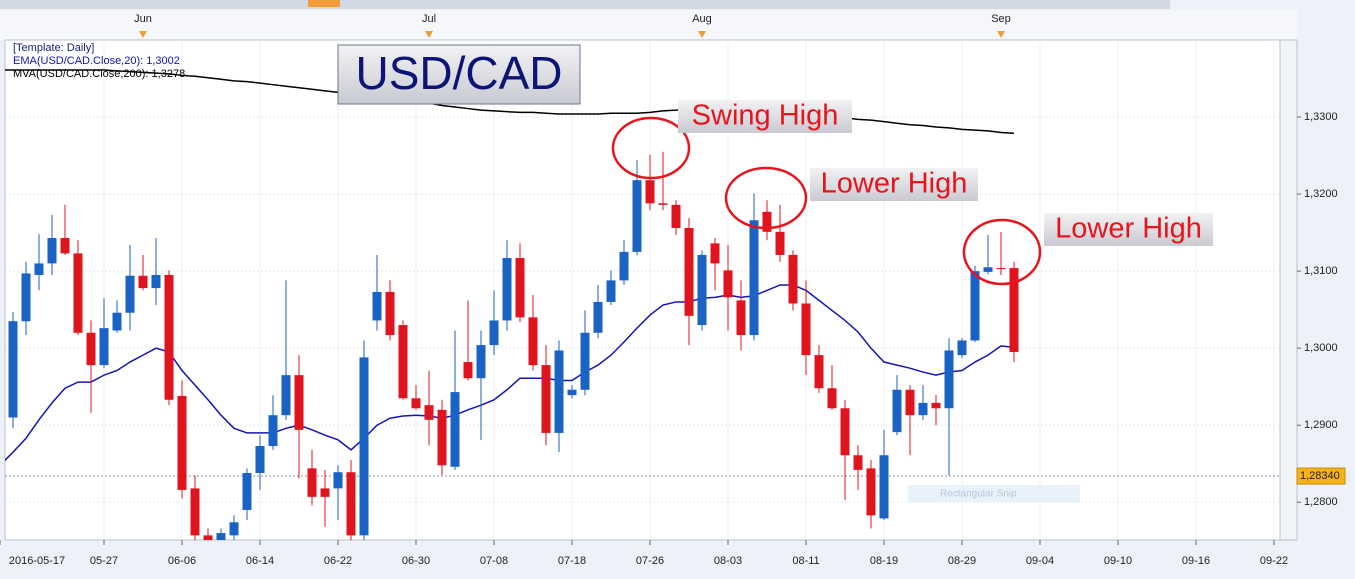  What do you see at coordinates (962, 561) in the screenshot?
I see `x-tick-label: 08-29` at bounding box center [962, 561].